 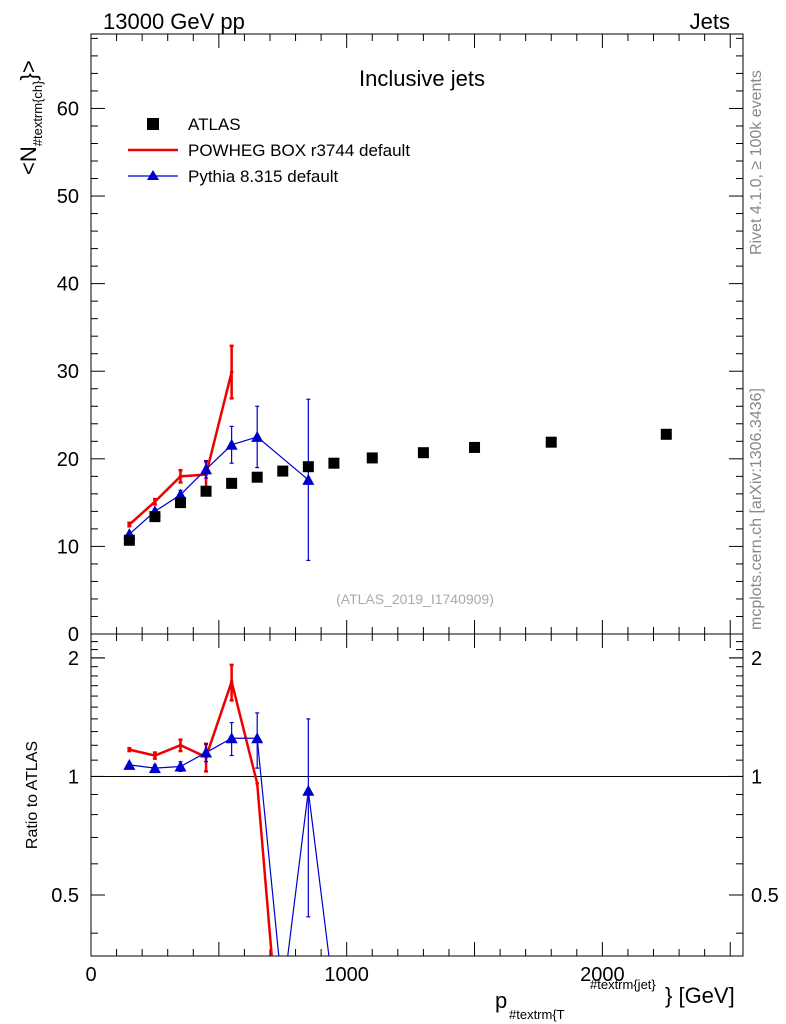 I want to click on rivet-label: Rivet 4.1.0, ≥ 100k events, so click(x=756, y=162).